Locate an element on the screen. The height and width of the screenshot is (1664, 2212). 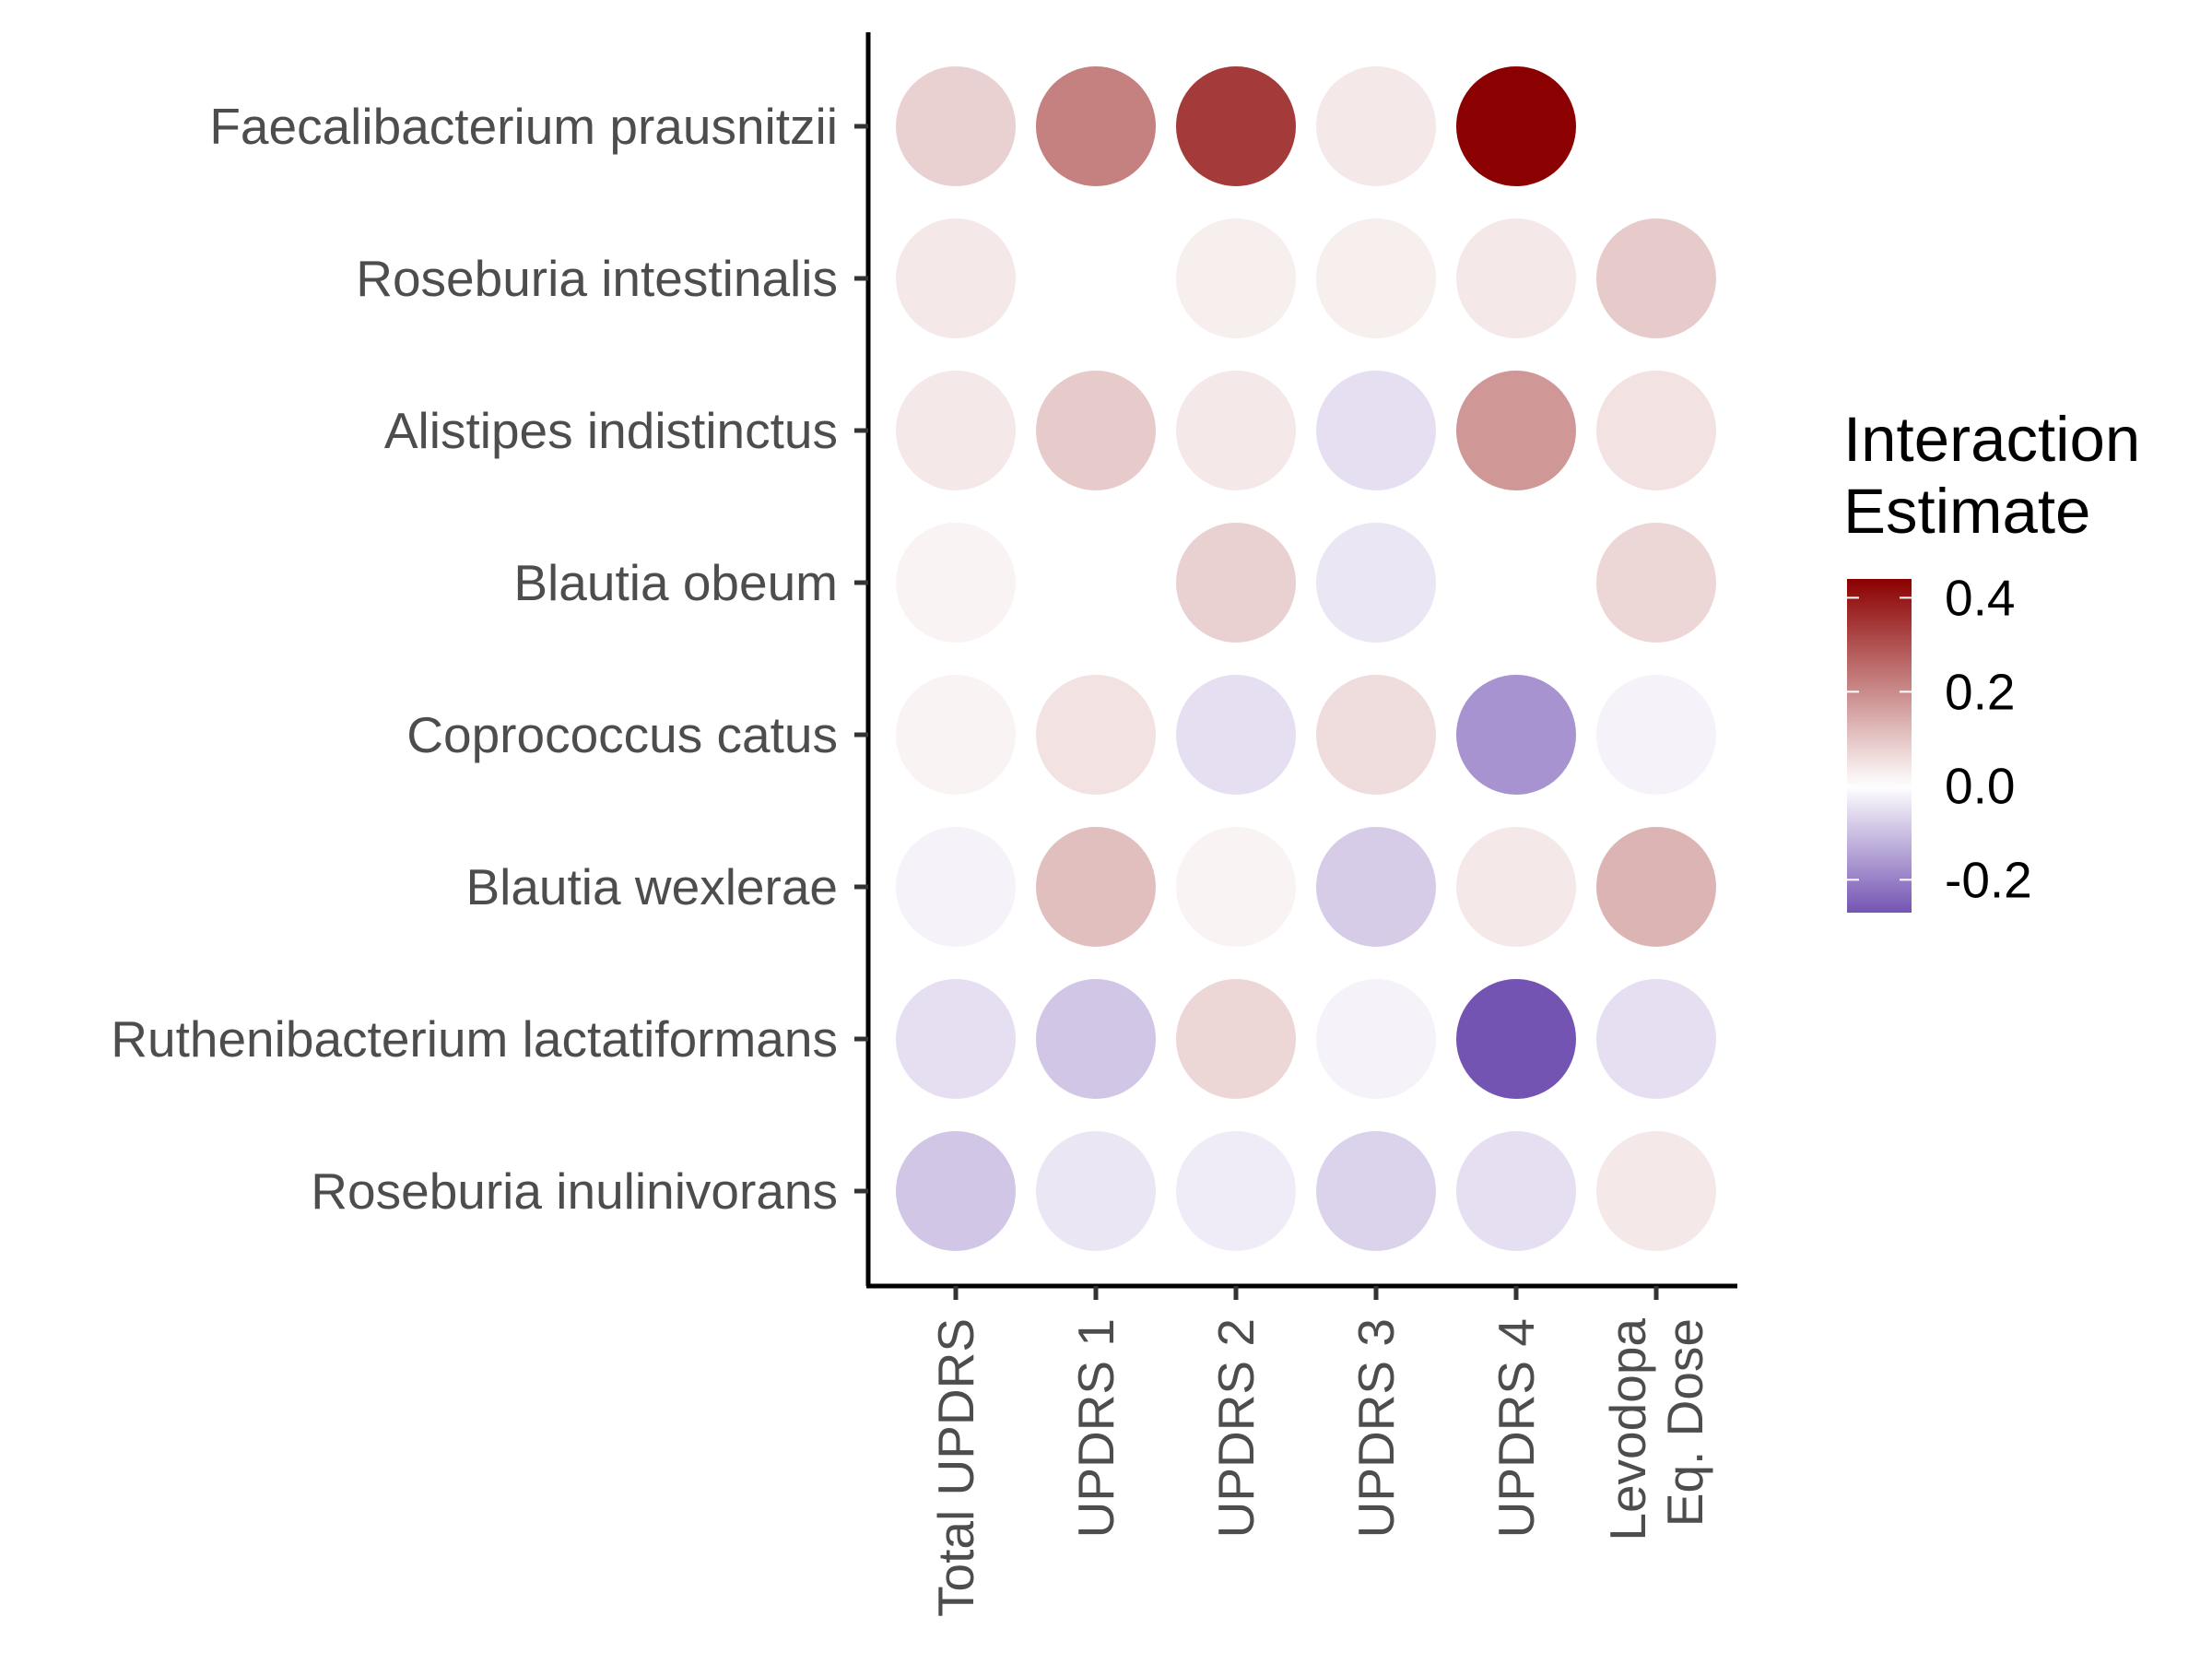
x-tick-label-group: Levodopa Eq. Dose is located at coordinates (1656, 1429).